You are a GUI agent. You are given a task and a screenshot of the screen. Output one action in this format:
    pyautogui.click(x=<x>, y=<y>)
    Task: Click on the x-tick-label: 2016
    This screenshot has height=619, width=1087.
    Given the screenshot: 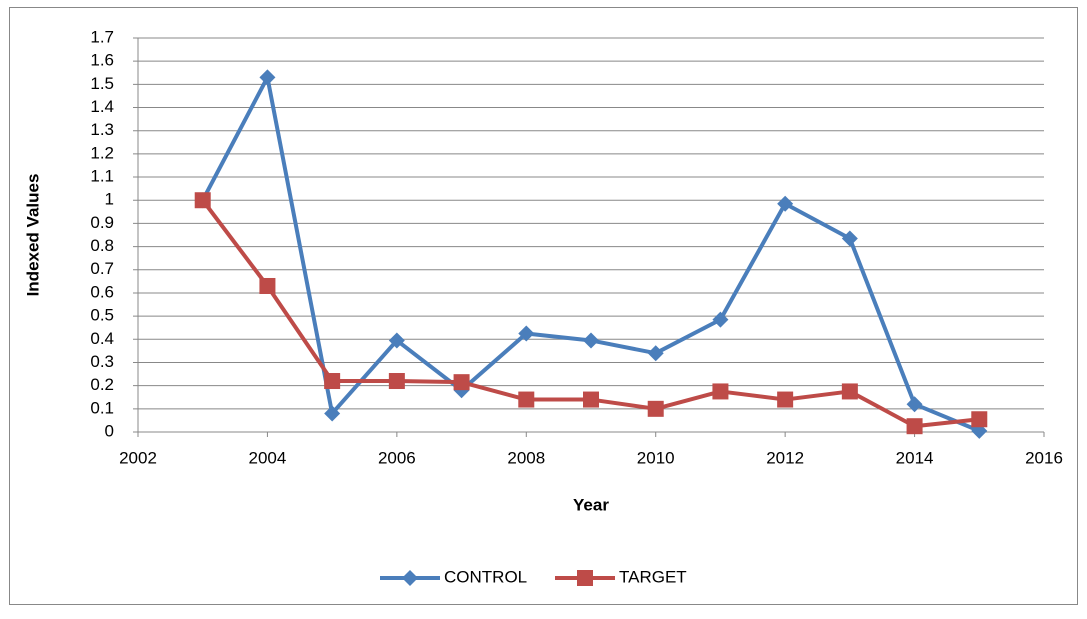 What is the action you would take?
    pyautogui.click(x=1044, y=457)
    